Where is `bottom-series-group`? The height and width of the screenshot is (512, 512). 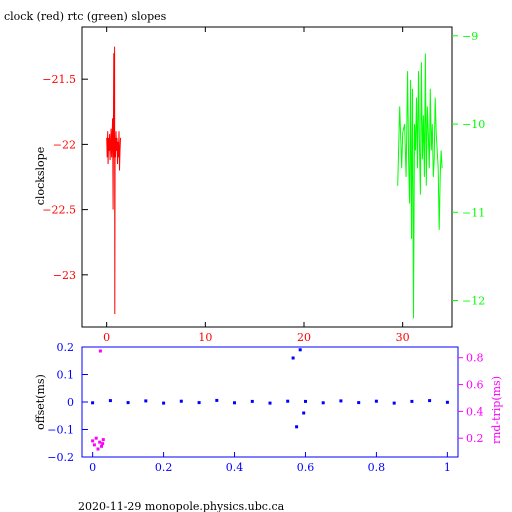 bottom-series-group is located at coordinates (270, 399).